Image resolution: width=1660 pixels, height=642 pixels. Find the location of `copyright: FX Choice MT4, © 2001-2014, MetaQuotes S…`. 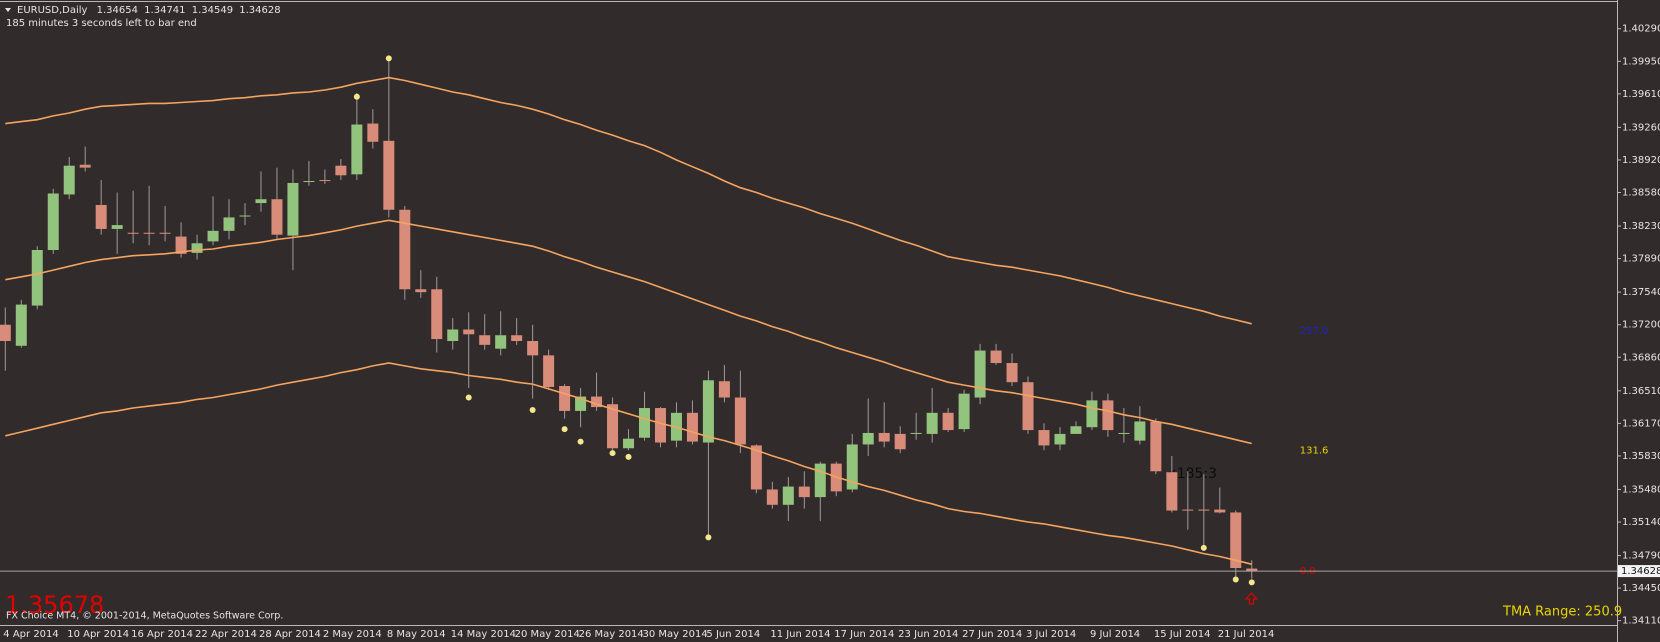

copyright: FX Choice MT4, © 2001-2014, MetaQuotes S… is located at coordinates (144, 616).